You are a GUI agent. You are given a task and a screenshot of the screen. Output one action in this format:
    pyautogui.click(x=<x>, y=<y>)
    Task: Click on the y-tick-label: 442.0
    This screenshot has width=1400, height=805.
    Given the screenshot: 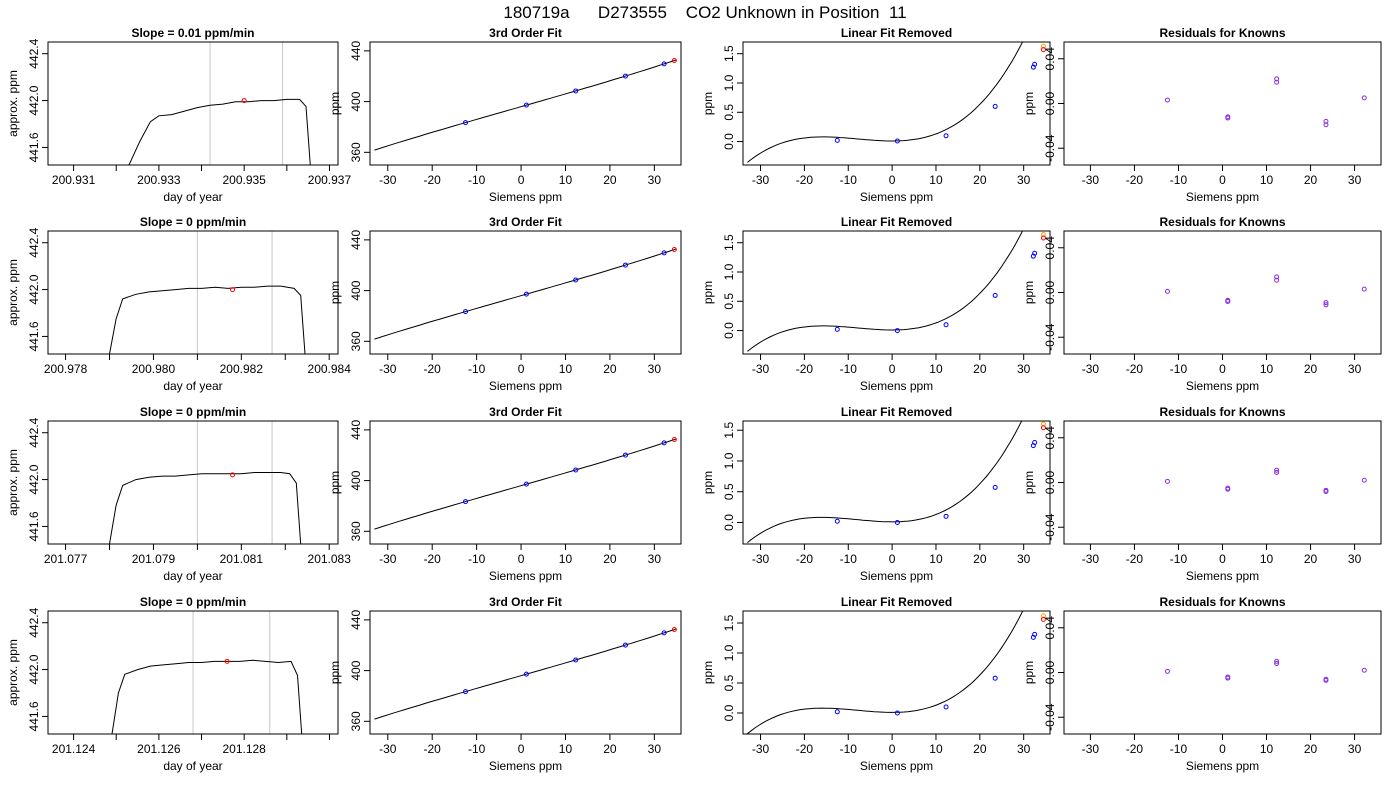 What is the action you would take?
    pyautogui.click(x=34, y=479)
    